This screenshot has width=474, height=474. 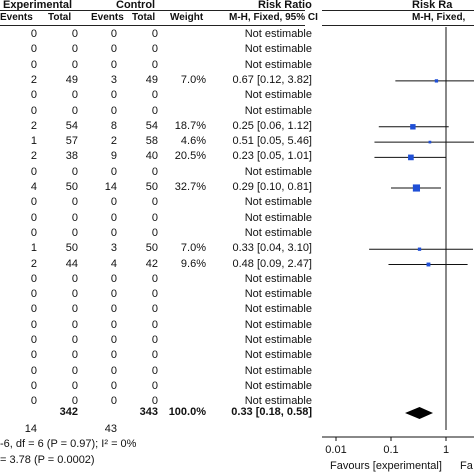 I want to click on header-control: Control, so click(x=136, y=5).